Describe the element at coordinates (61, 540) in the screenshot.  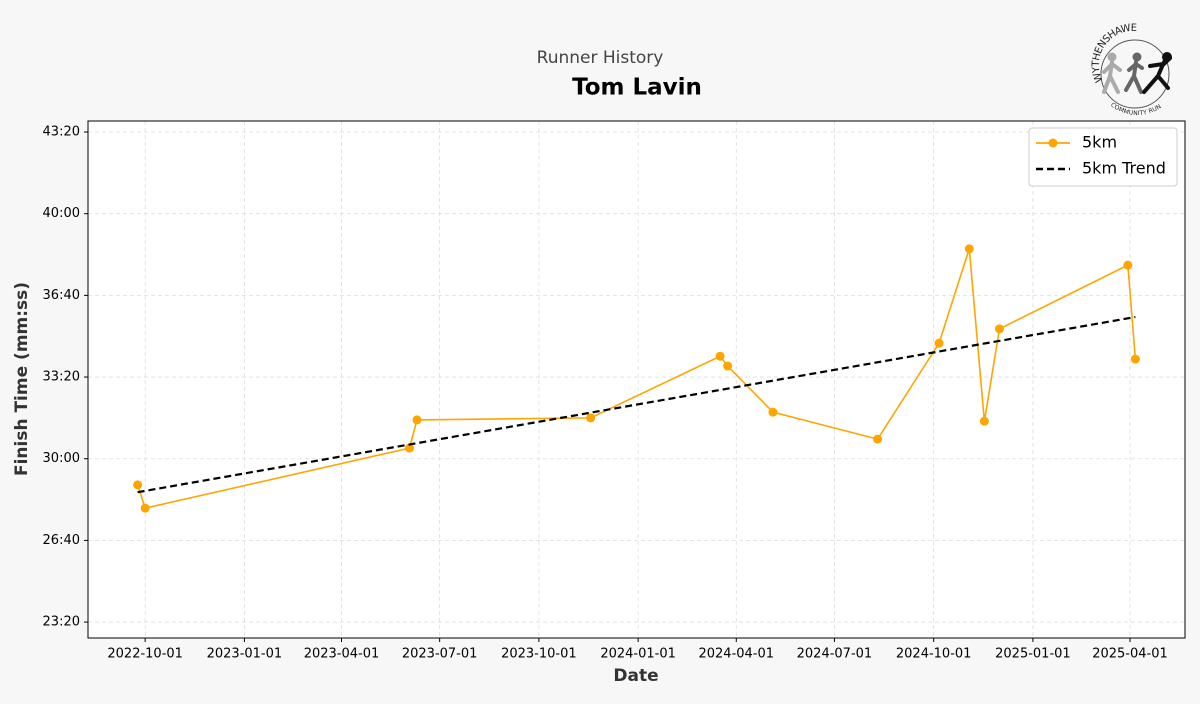
I see `y-tick-label: 26:40` at that location.